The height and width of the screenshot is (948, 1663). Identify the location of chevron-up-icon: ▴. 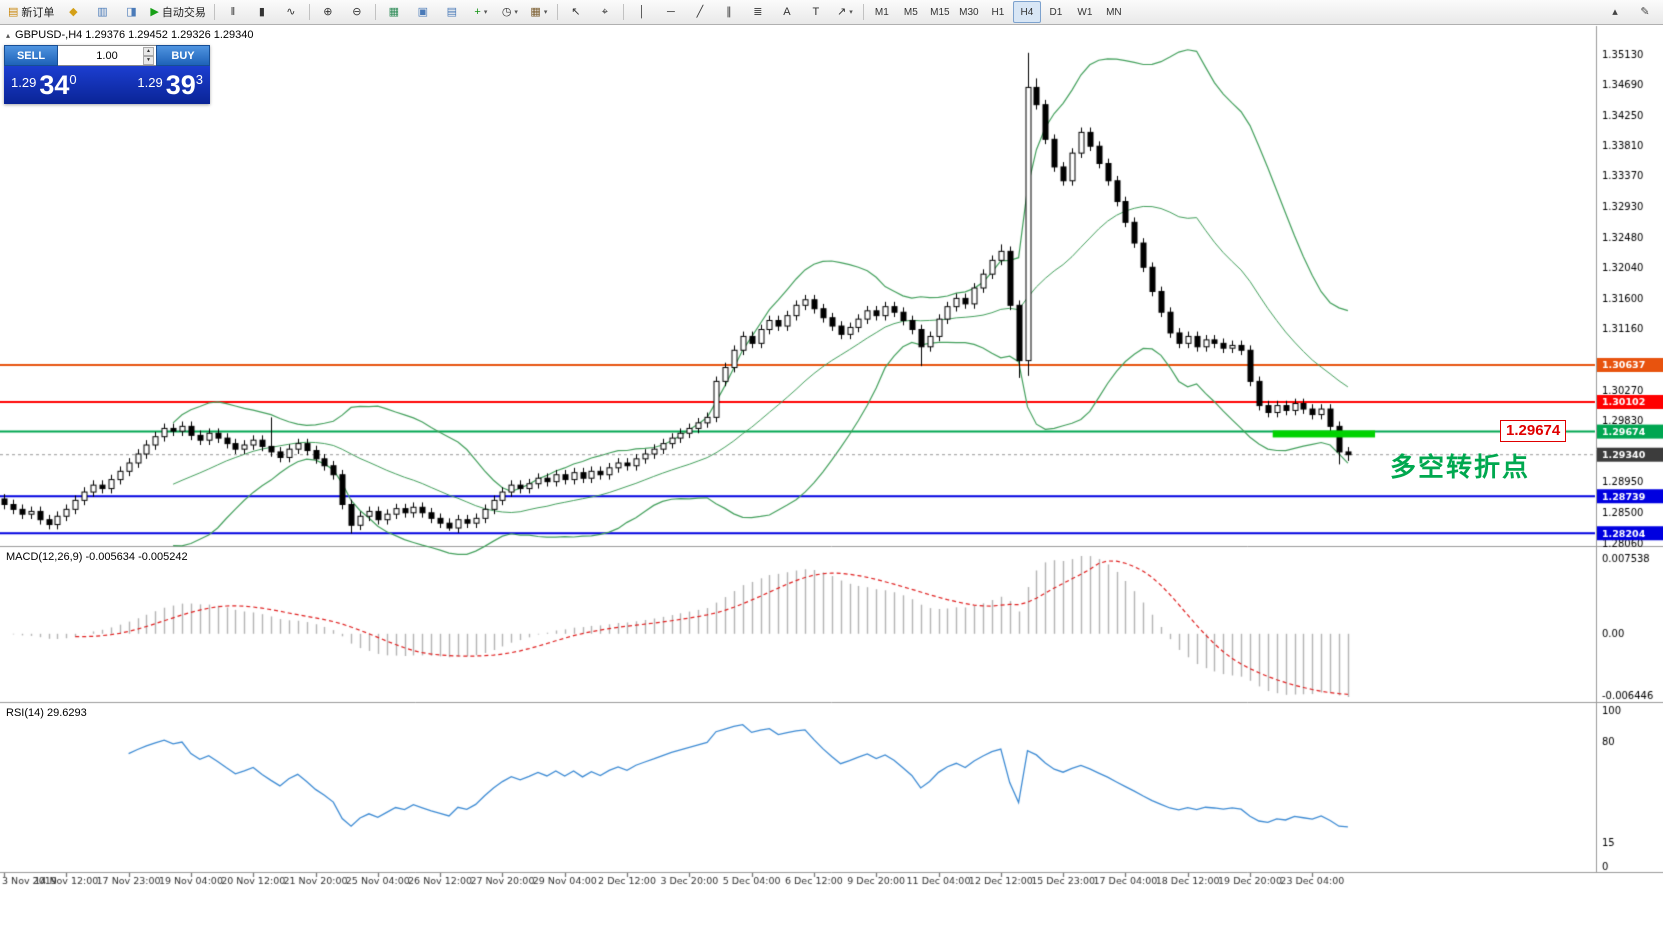
(1615, 11).